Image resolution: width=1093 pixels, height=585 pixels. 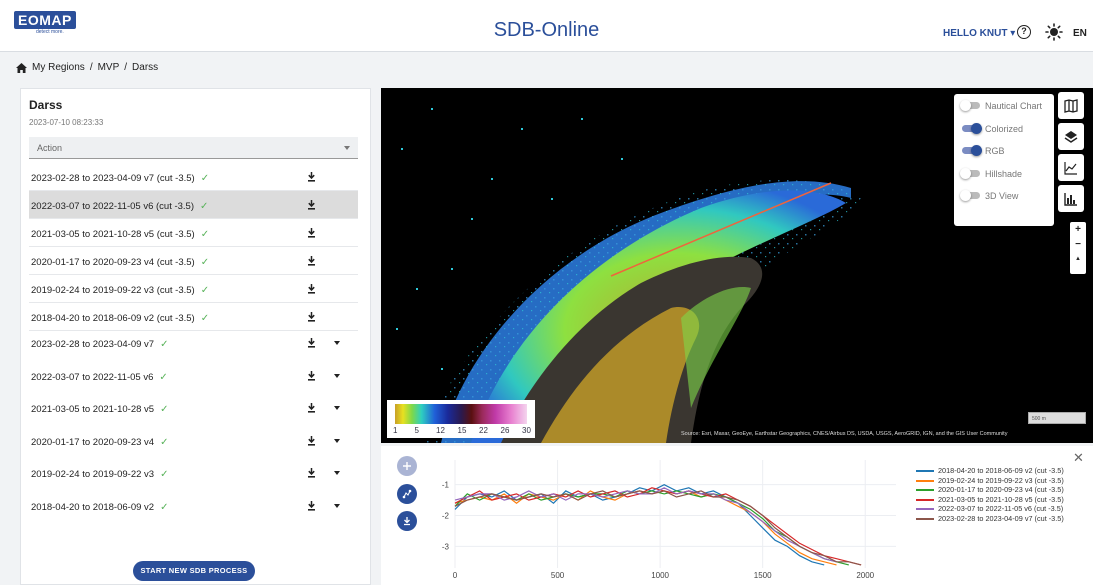 I want to click on zoom-in-button: +, so click(x=1078, y=229).